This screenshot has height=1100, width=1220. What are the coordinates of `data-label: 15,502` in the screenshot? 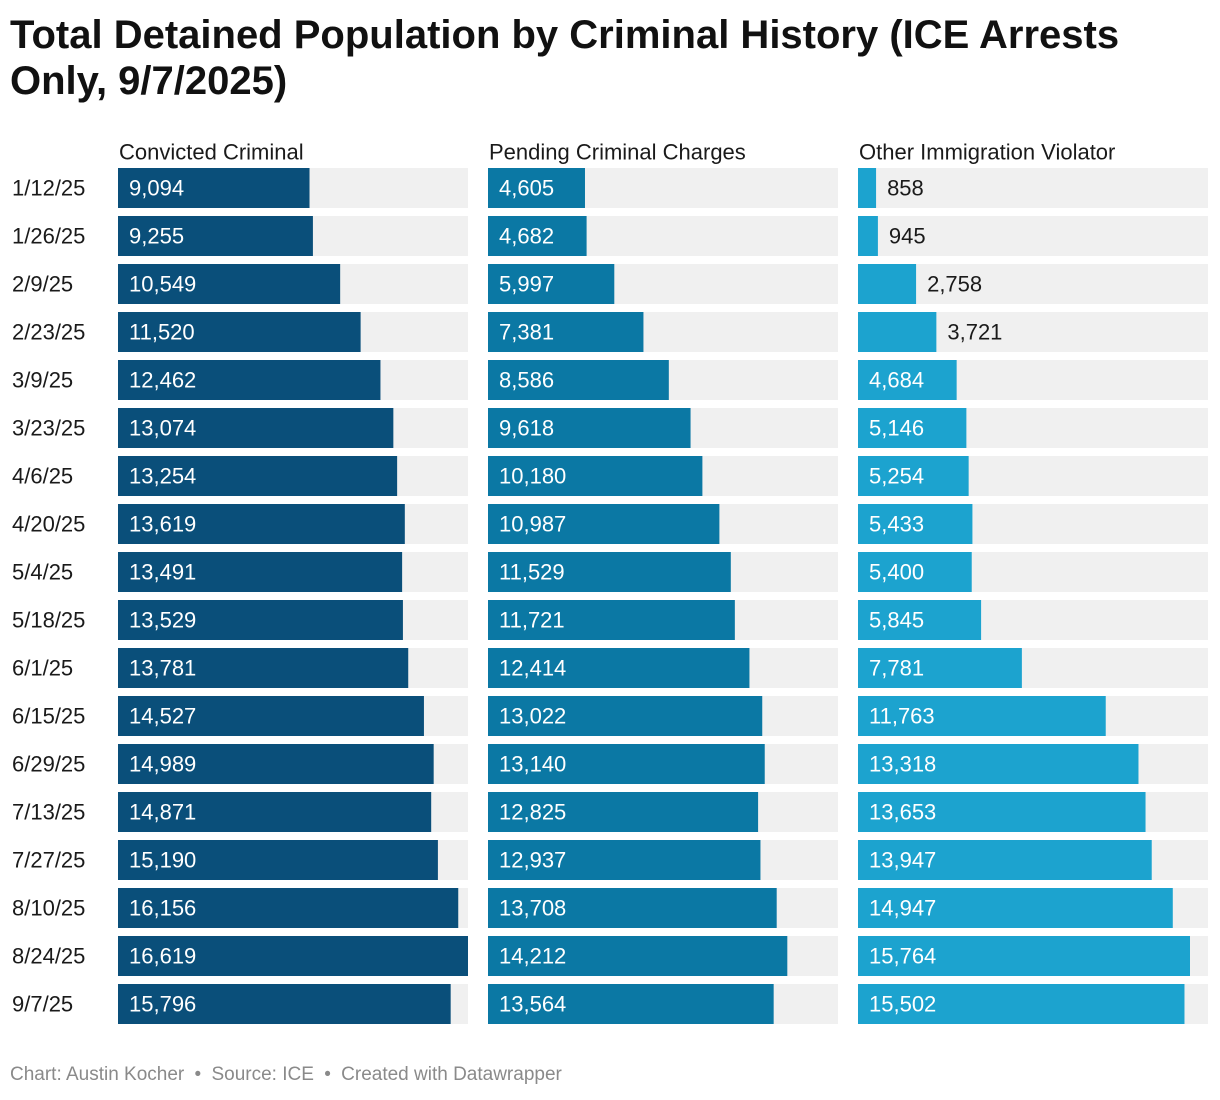 It's located at (902, 1004).